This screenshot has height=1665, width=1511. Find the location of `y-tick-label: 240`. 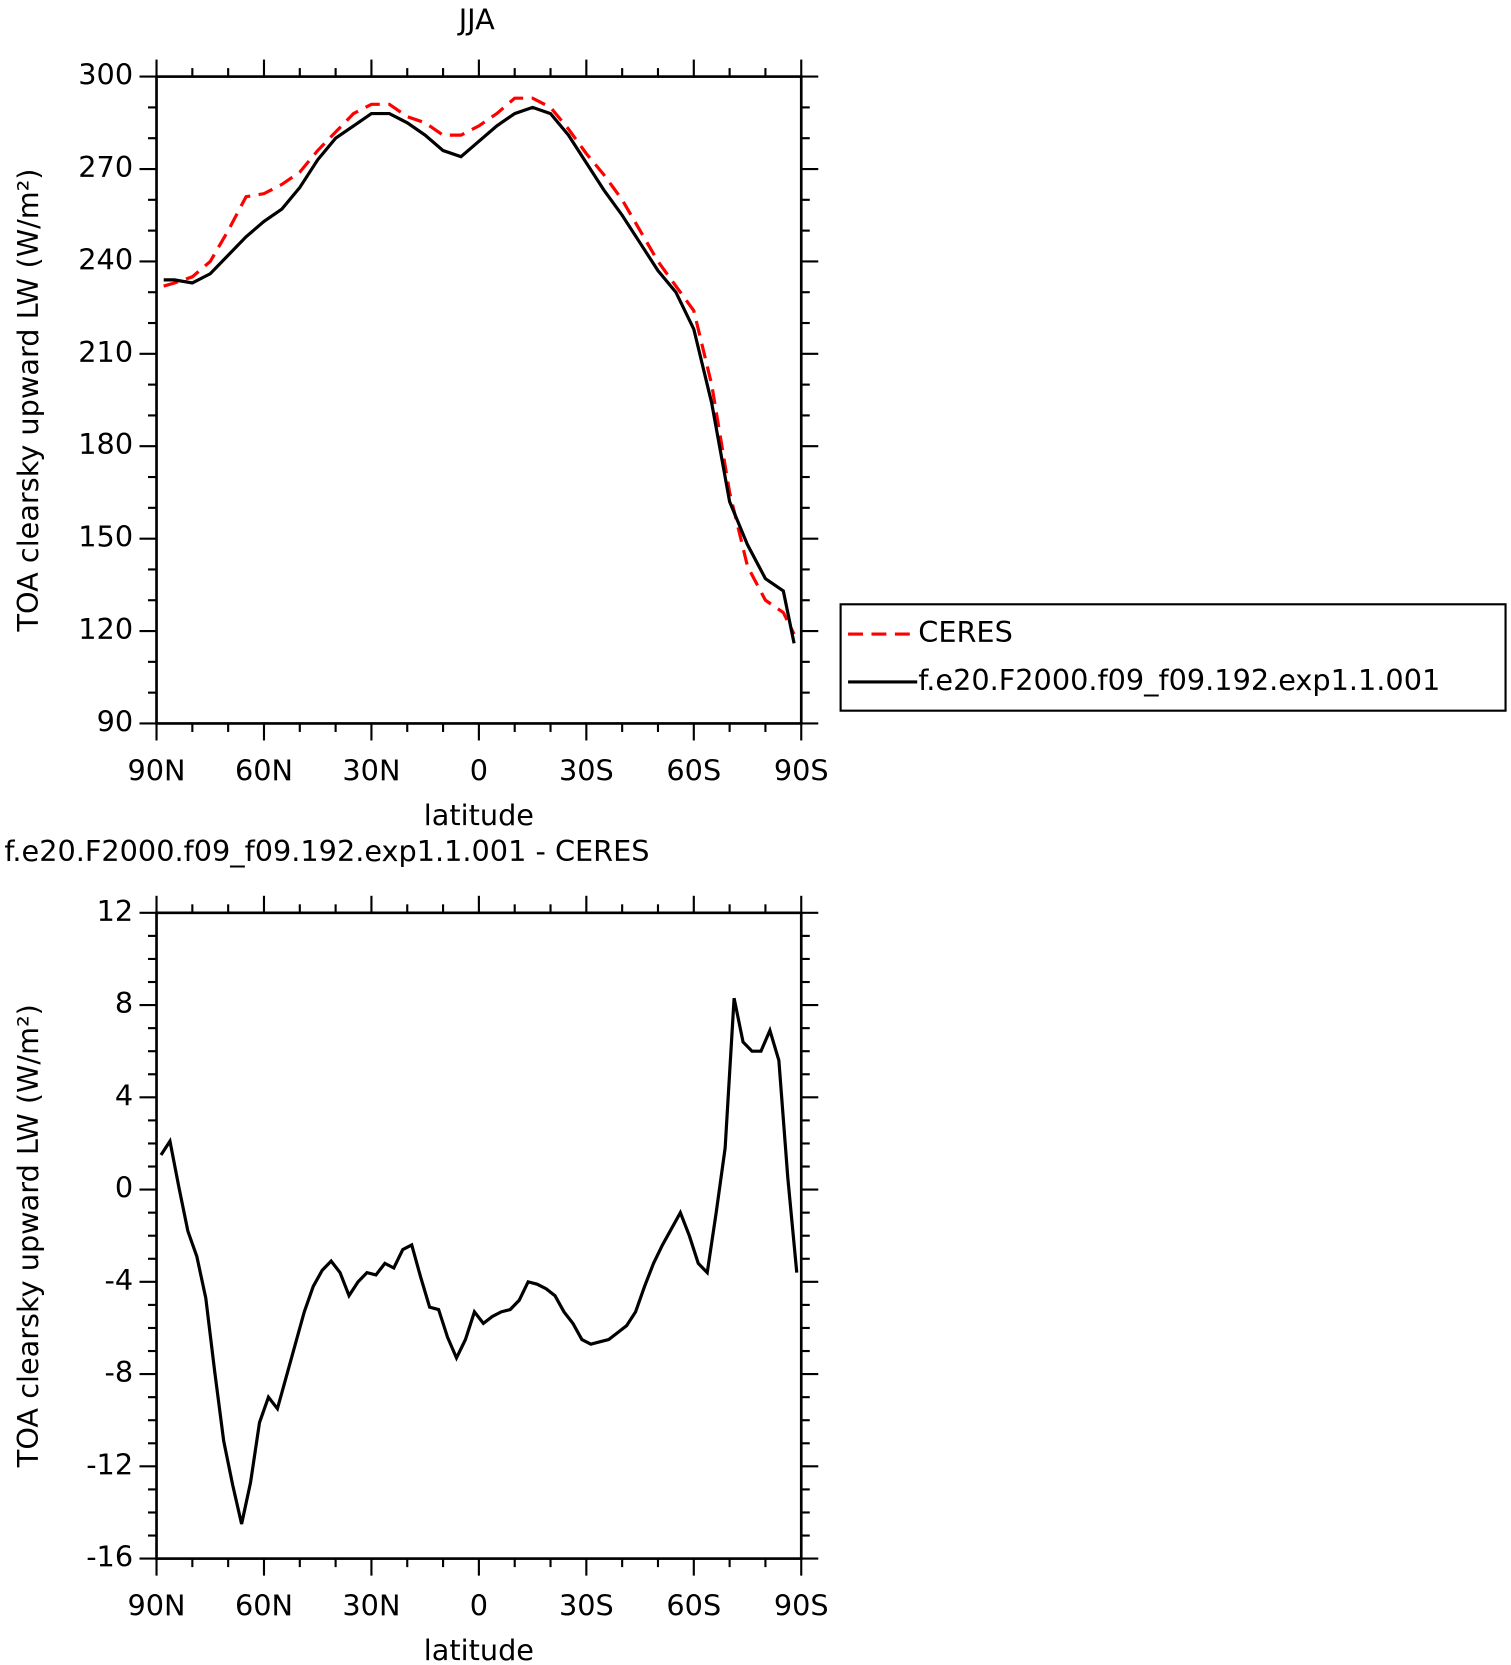

y-tick-label: 240 is located at coordinates (105, 259).